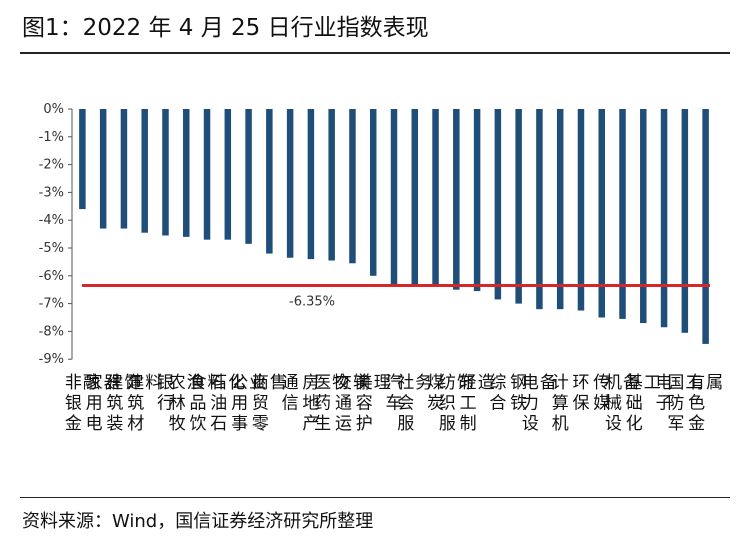 The width and height of the screenshot is (750, 552). What do you see at coordinates (51, 331) in the screenshot?
I see `y-tick-label: -8%` at bounding box center [51, 331].